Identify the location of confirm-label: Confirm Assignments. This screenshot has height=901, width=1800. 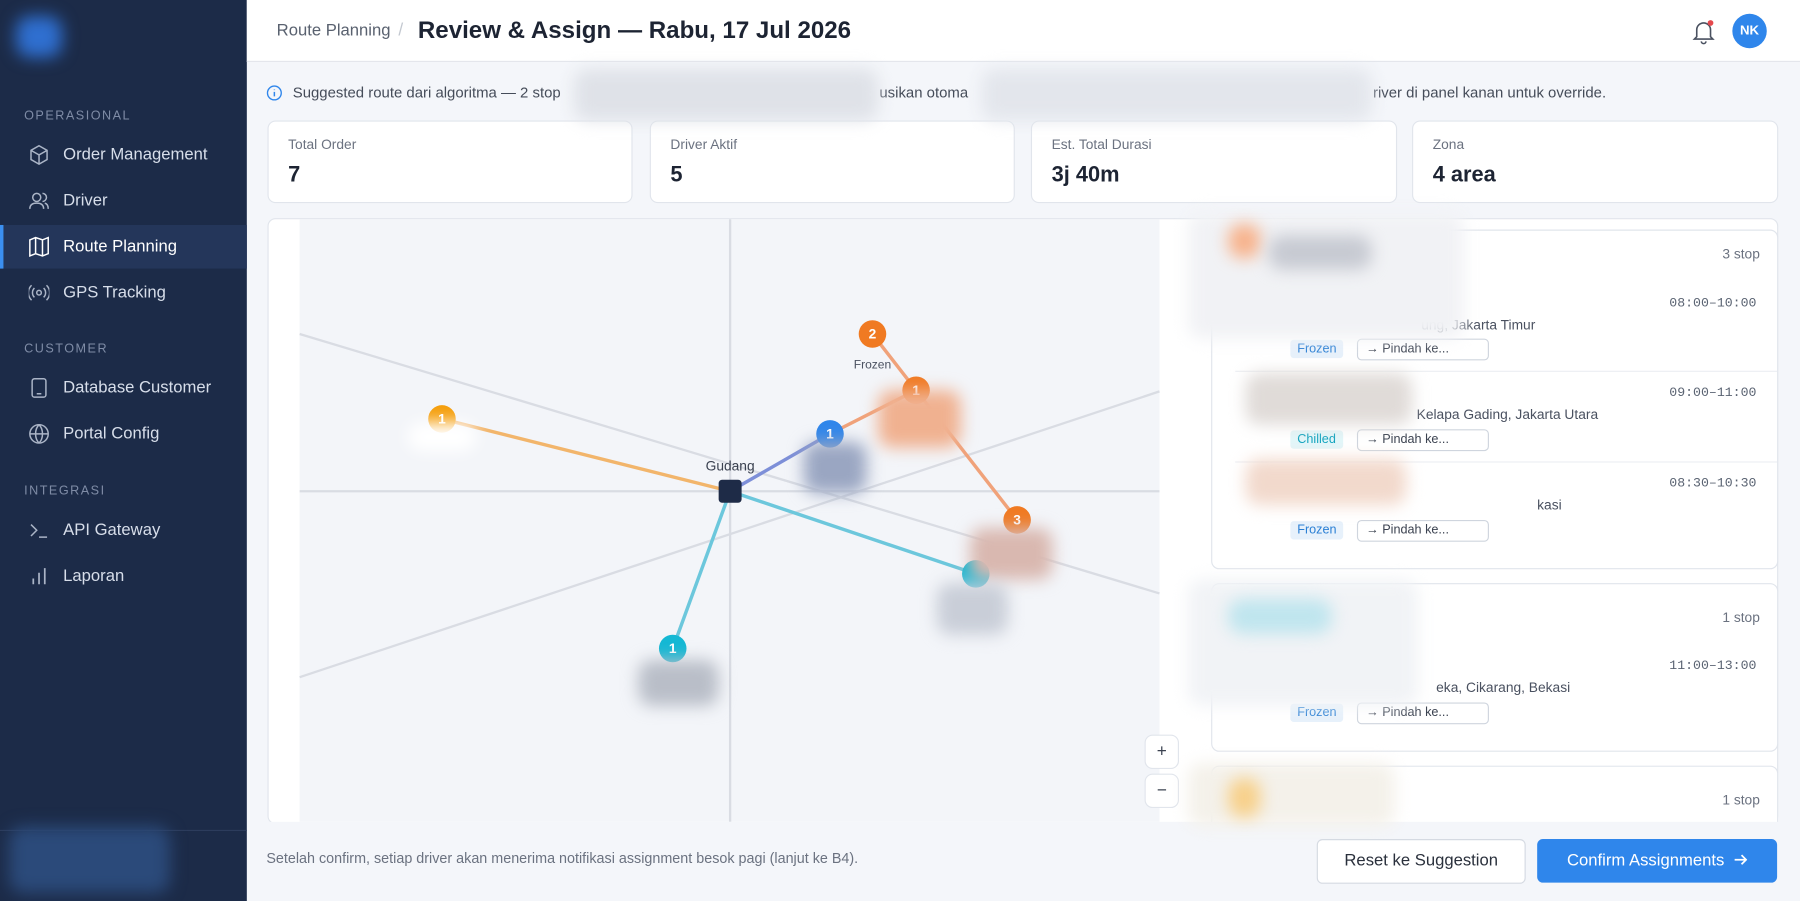
(1646, 861).